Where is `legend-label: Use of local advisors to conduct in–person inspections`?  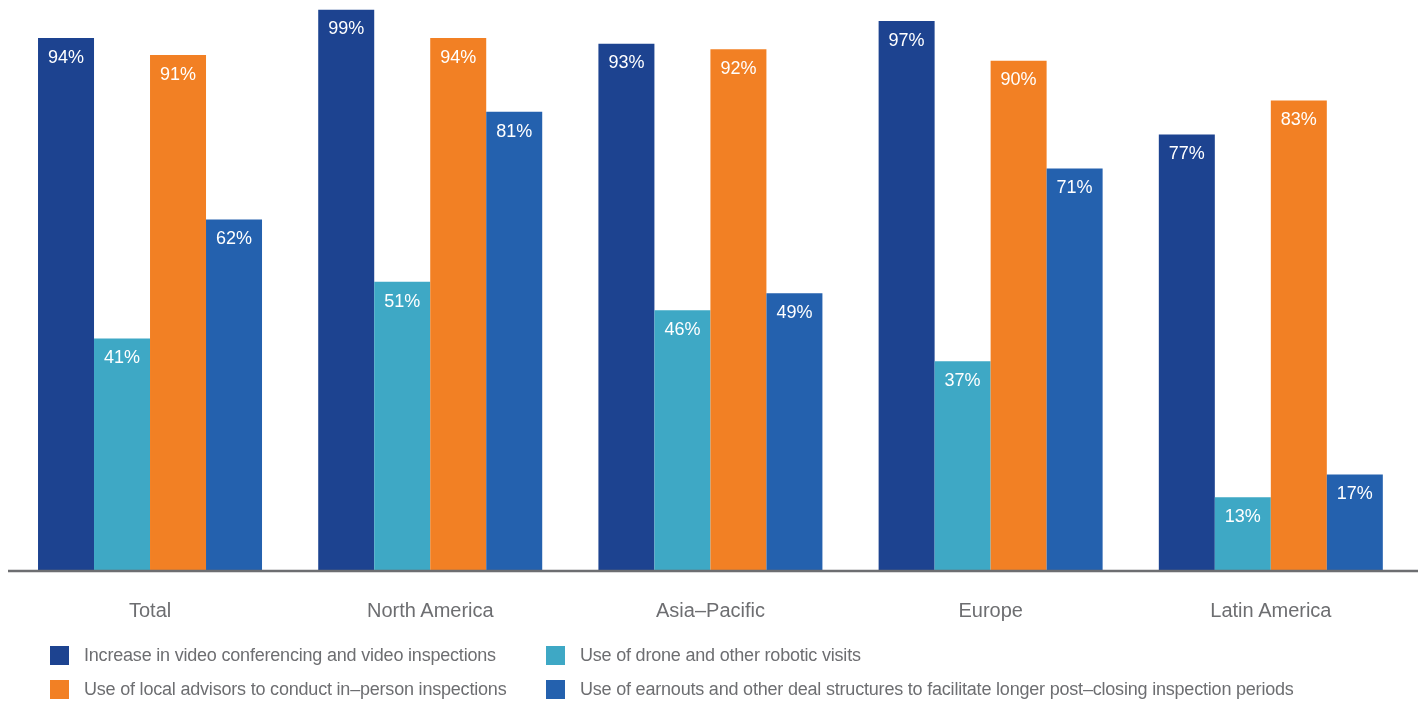 legend-label: Use of local advisors to conduct in–person inspections is located at coordinates (295, 689).